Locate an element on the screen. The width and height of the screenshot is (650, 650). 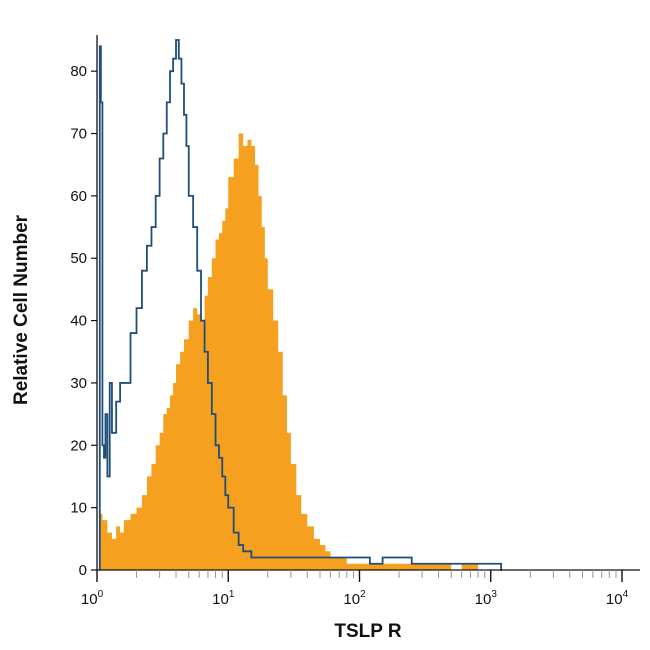
y-tick-label: 20 is located at coordinates (78, 445).